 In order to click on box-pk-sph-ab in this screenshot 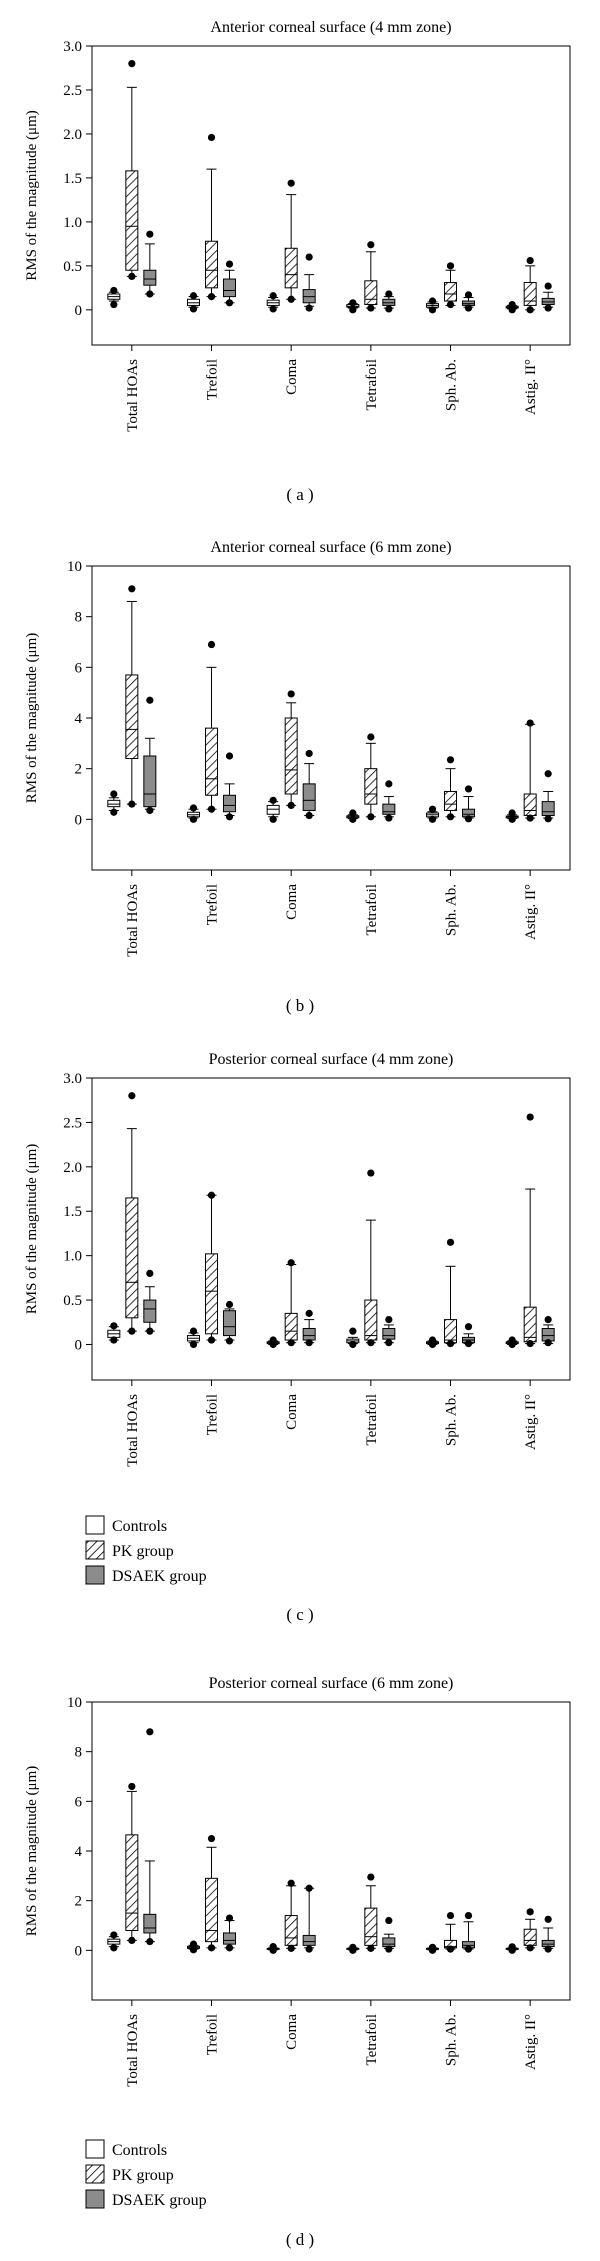, I will do `click(450, 1293)`.